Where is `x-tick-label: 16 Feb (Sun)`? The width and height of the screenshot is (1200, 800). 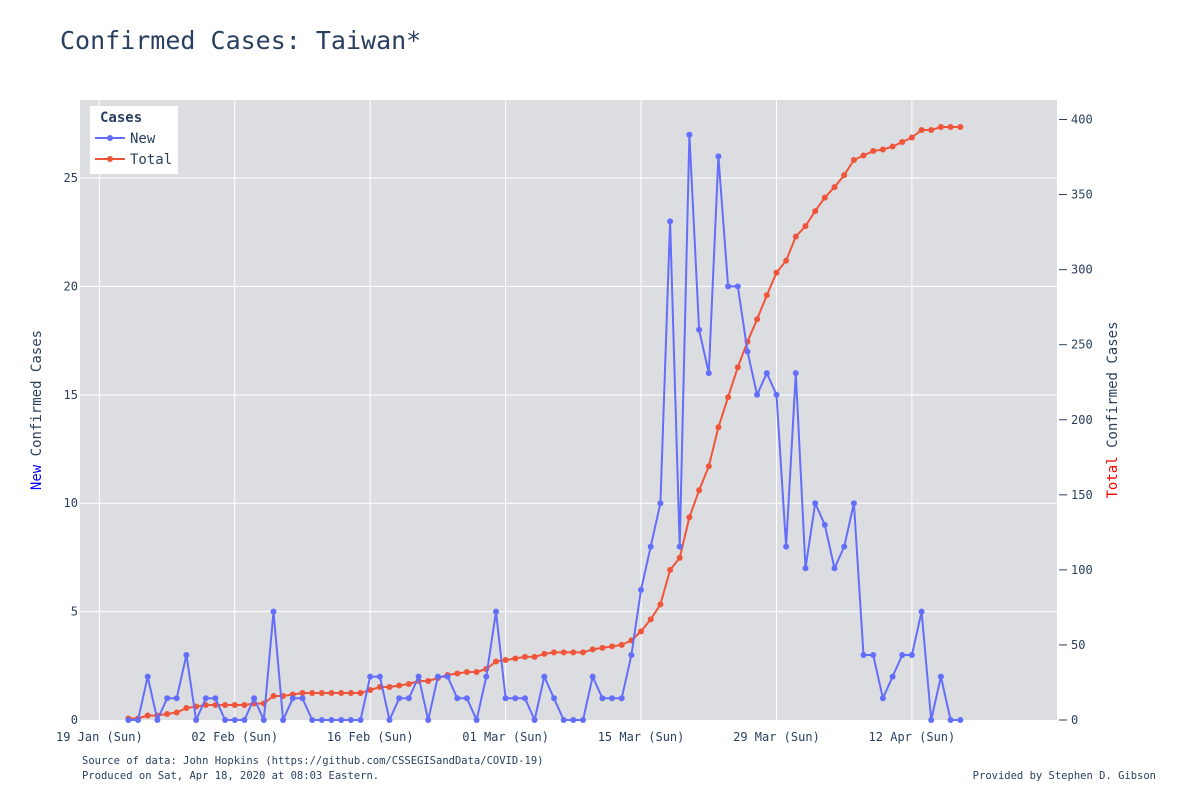 x-tick-label: 16 Feb (Sun) is located at coordinates (370, 737).